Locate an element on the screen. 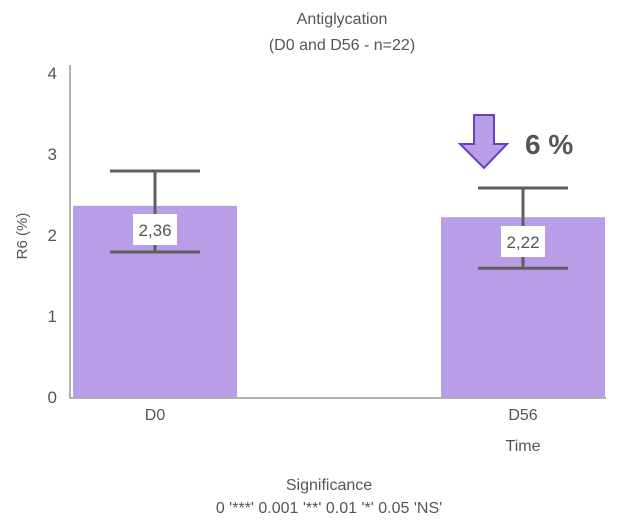 This screenshot has width=624, height=528. data-label: 2,22 is located at coordinates (522, 242).